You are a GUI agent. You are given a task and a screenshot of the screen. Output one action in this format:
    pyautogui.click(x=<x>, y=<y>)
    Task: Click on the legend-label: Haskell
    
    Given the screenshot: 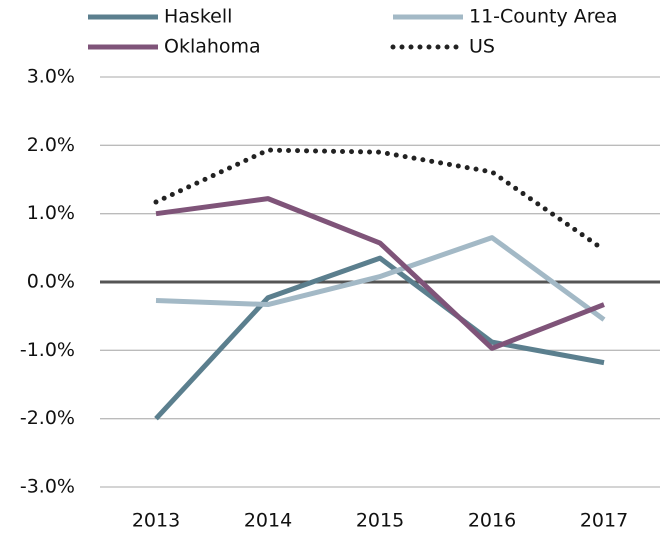 What is the action you would take?
    pyautogui.click(x=198, y=17)
    